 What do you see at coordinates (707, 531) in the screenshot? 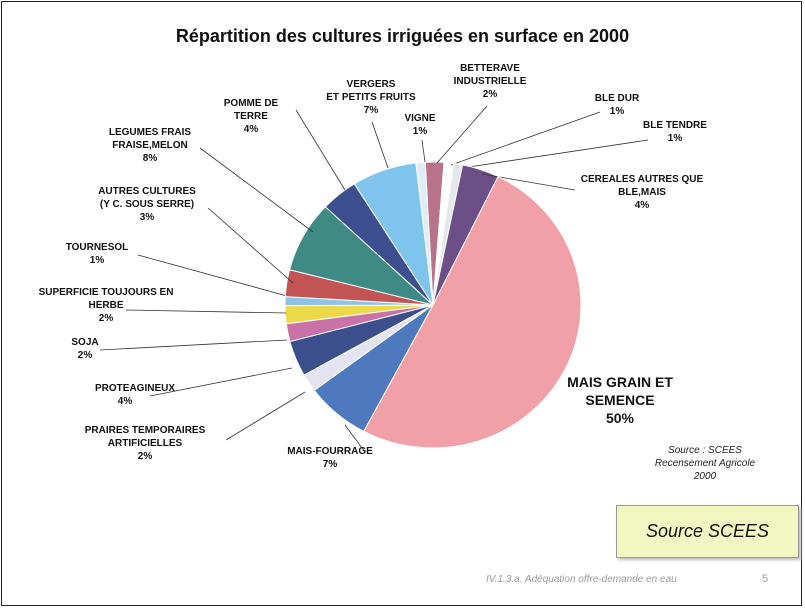
I see `source-box: Source SCEES` at bounding box center [707, 531].